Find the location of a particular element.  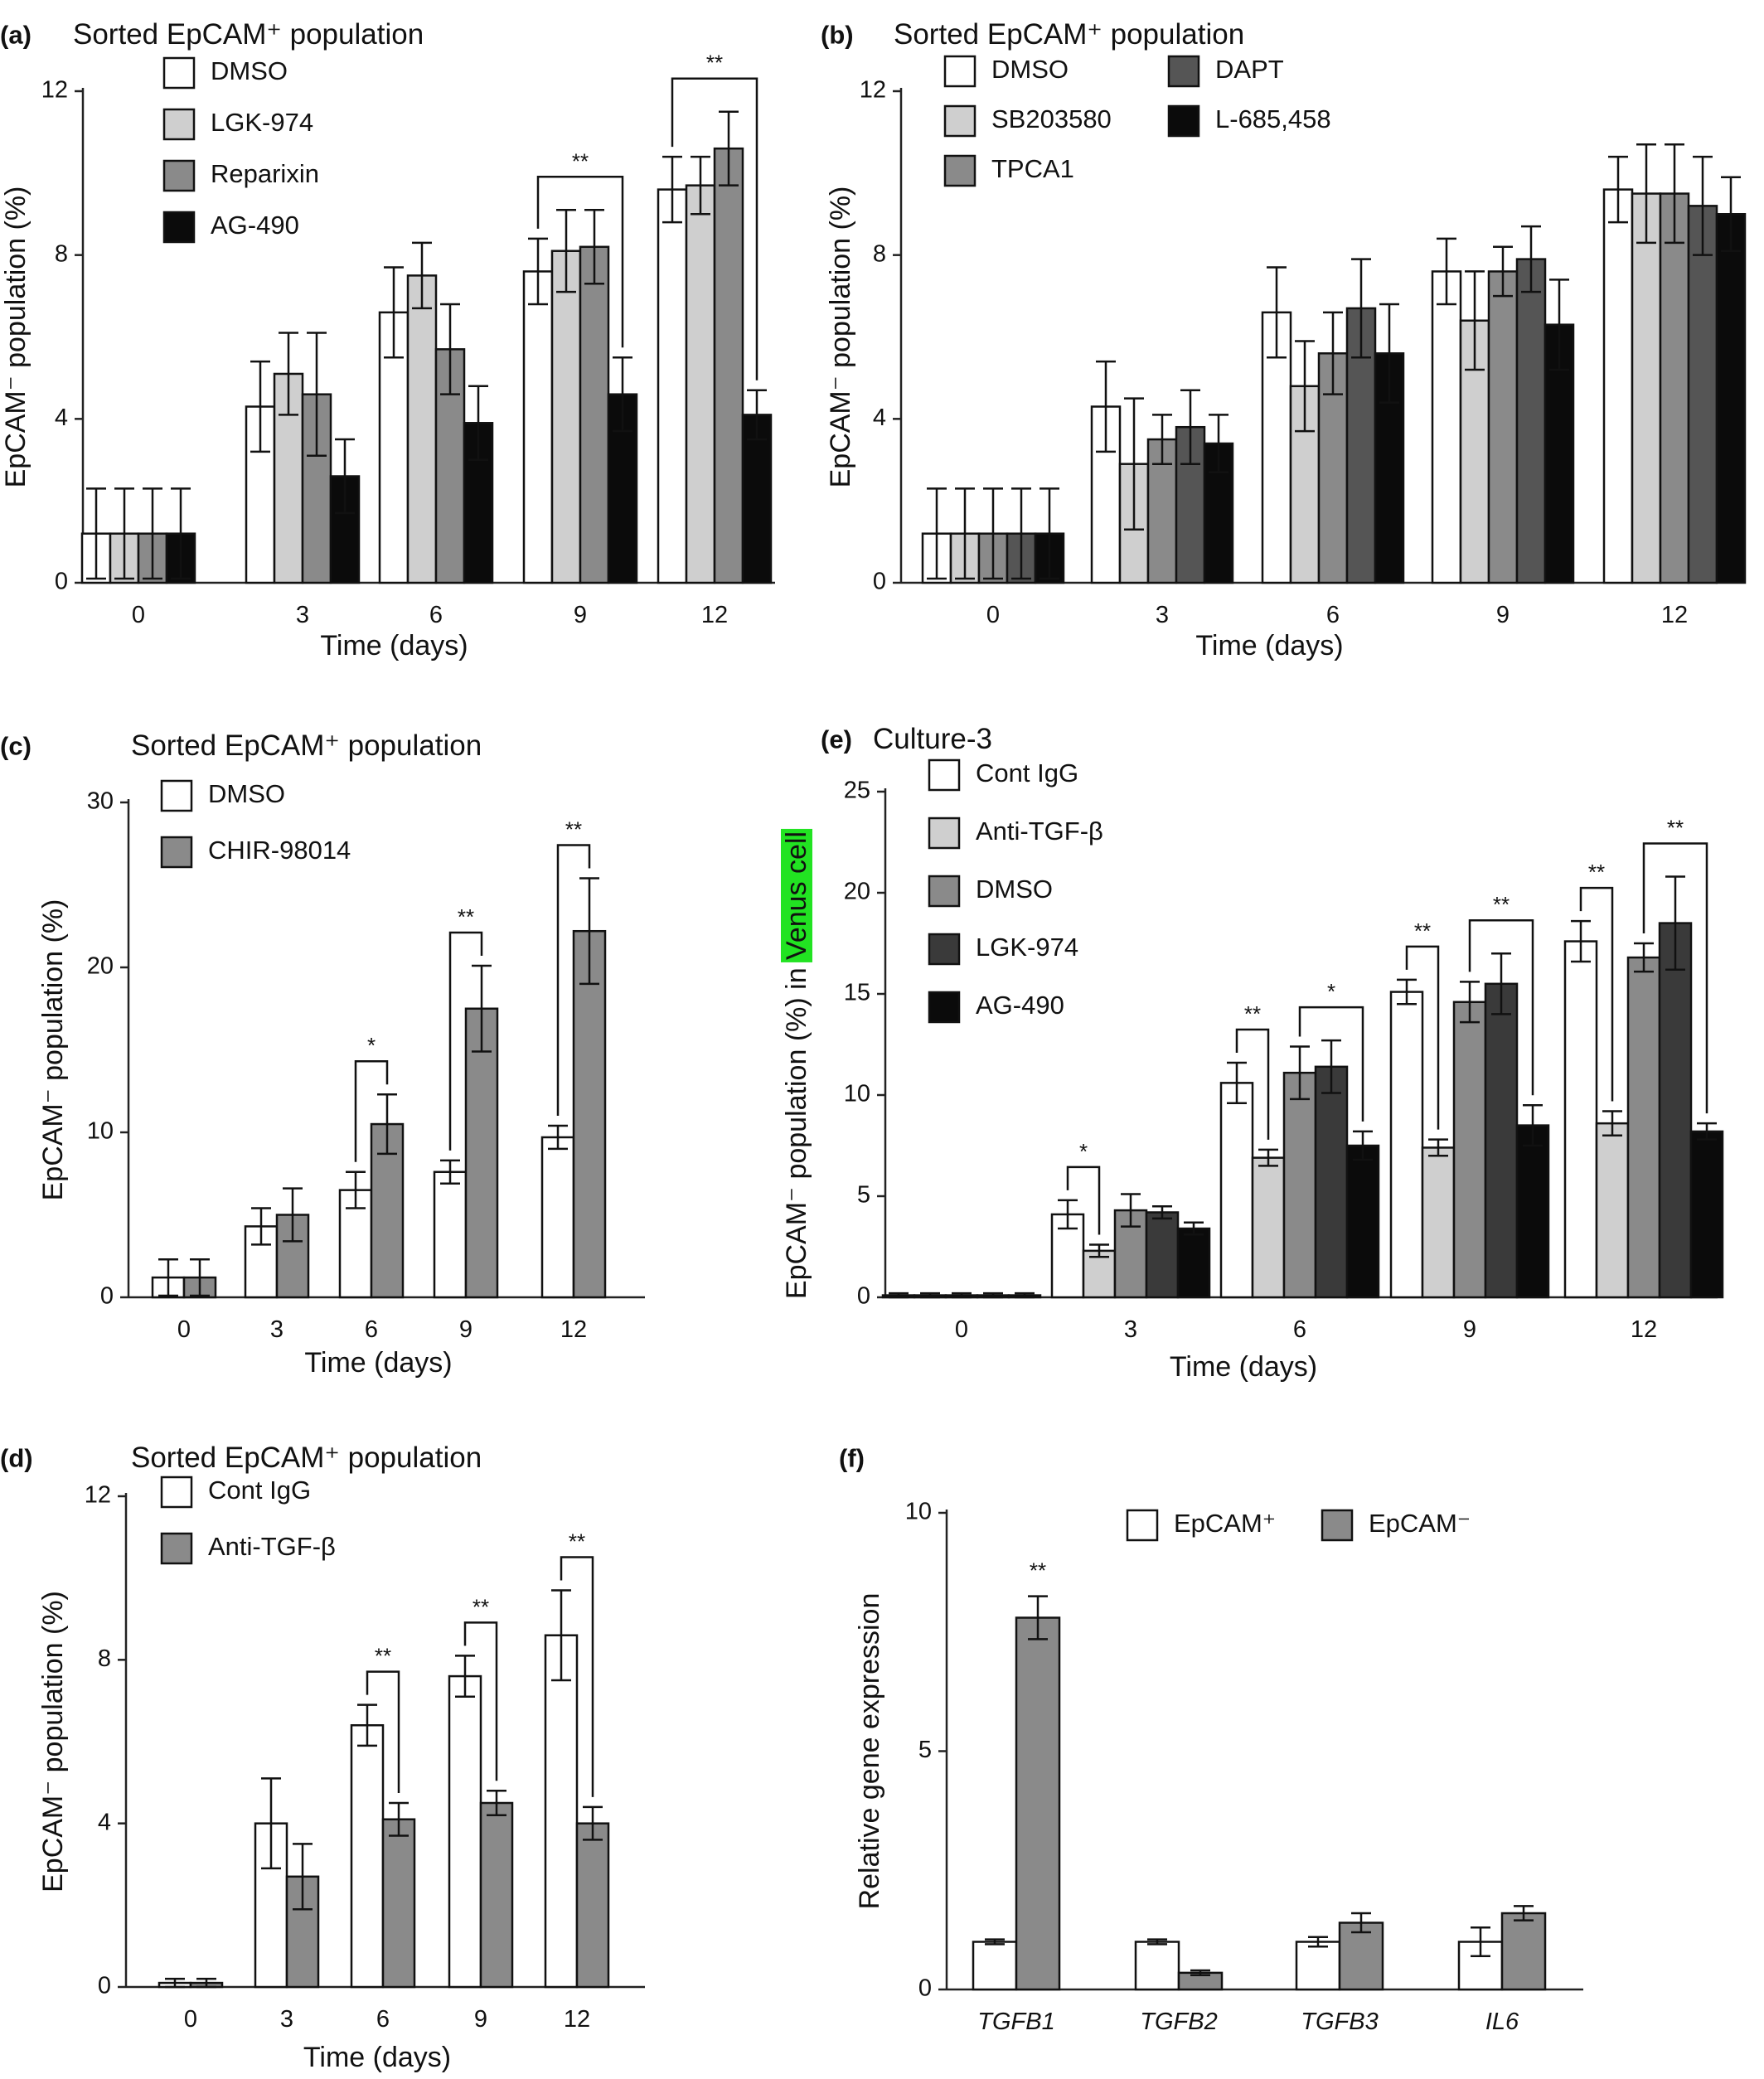

legend-label: EpCAM⁻ is located at coordinates (1420, 1523).